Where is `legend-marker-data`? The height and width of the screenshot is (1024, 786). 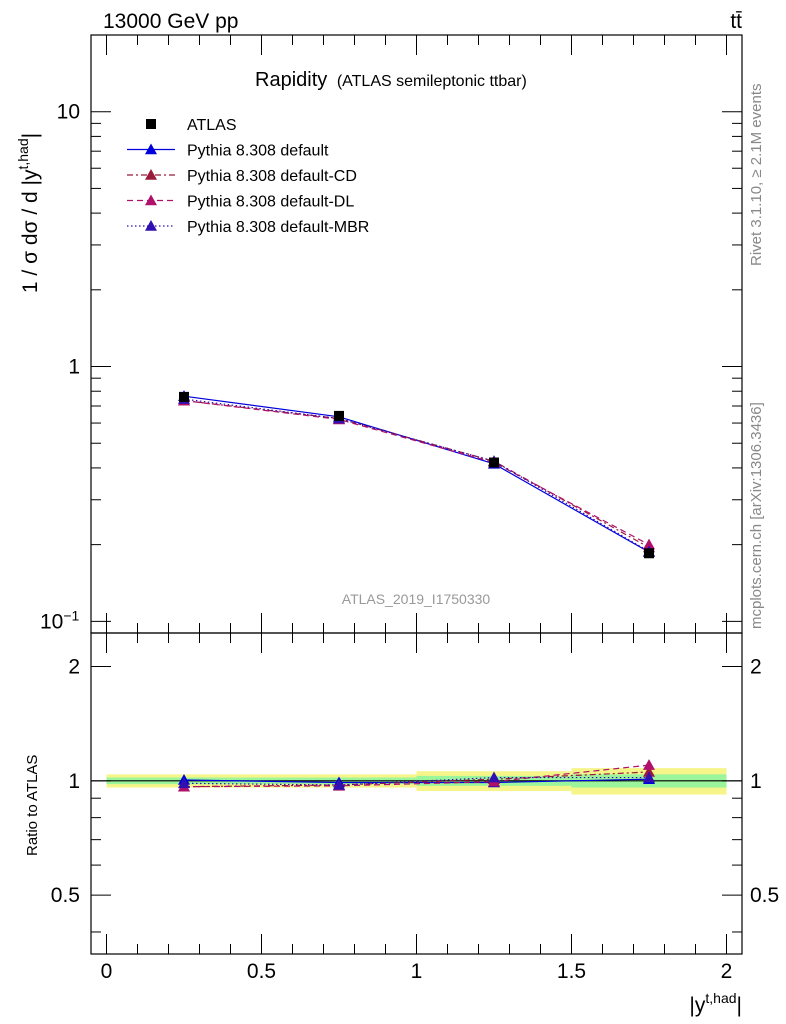
legend-marker-data is located at coordinates (151, 124).